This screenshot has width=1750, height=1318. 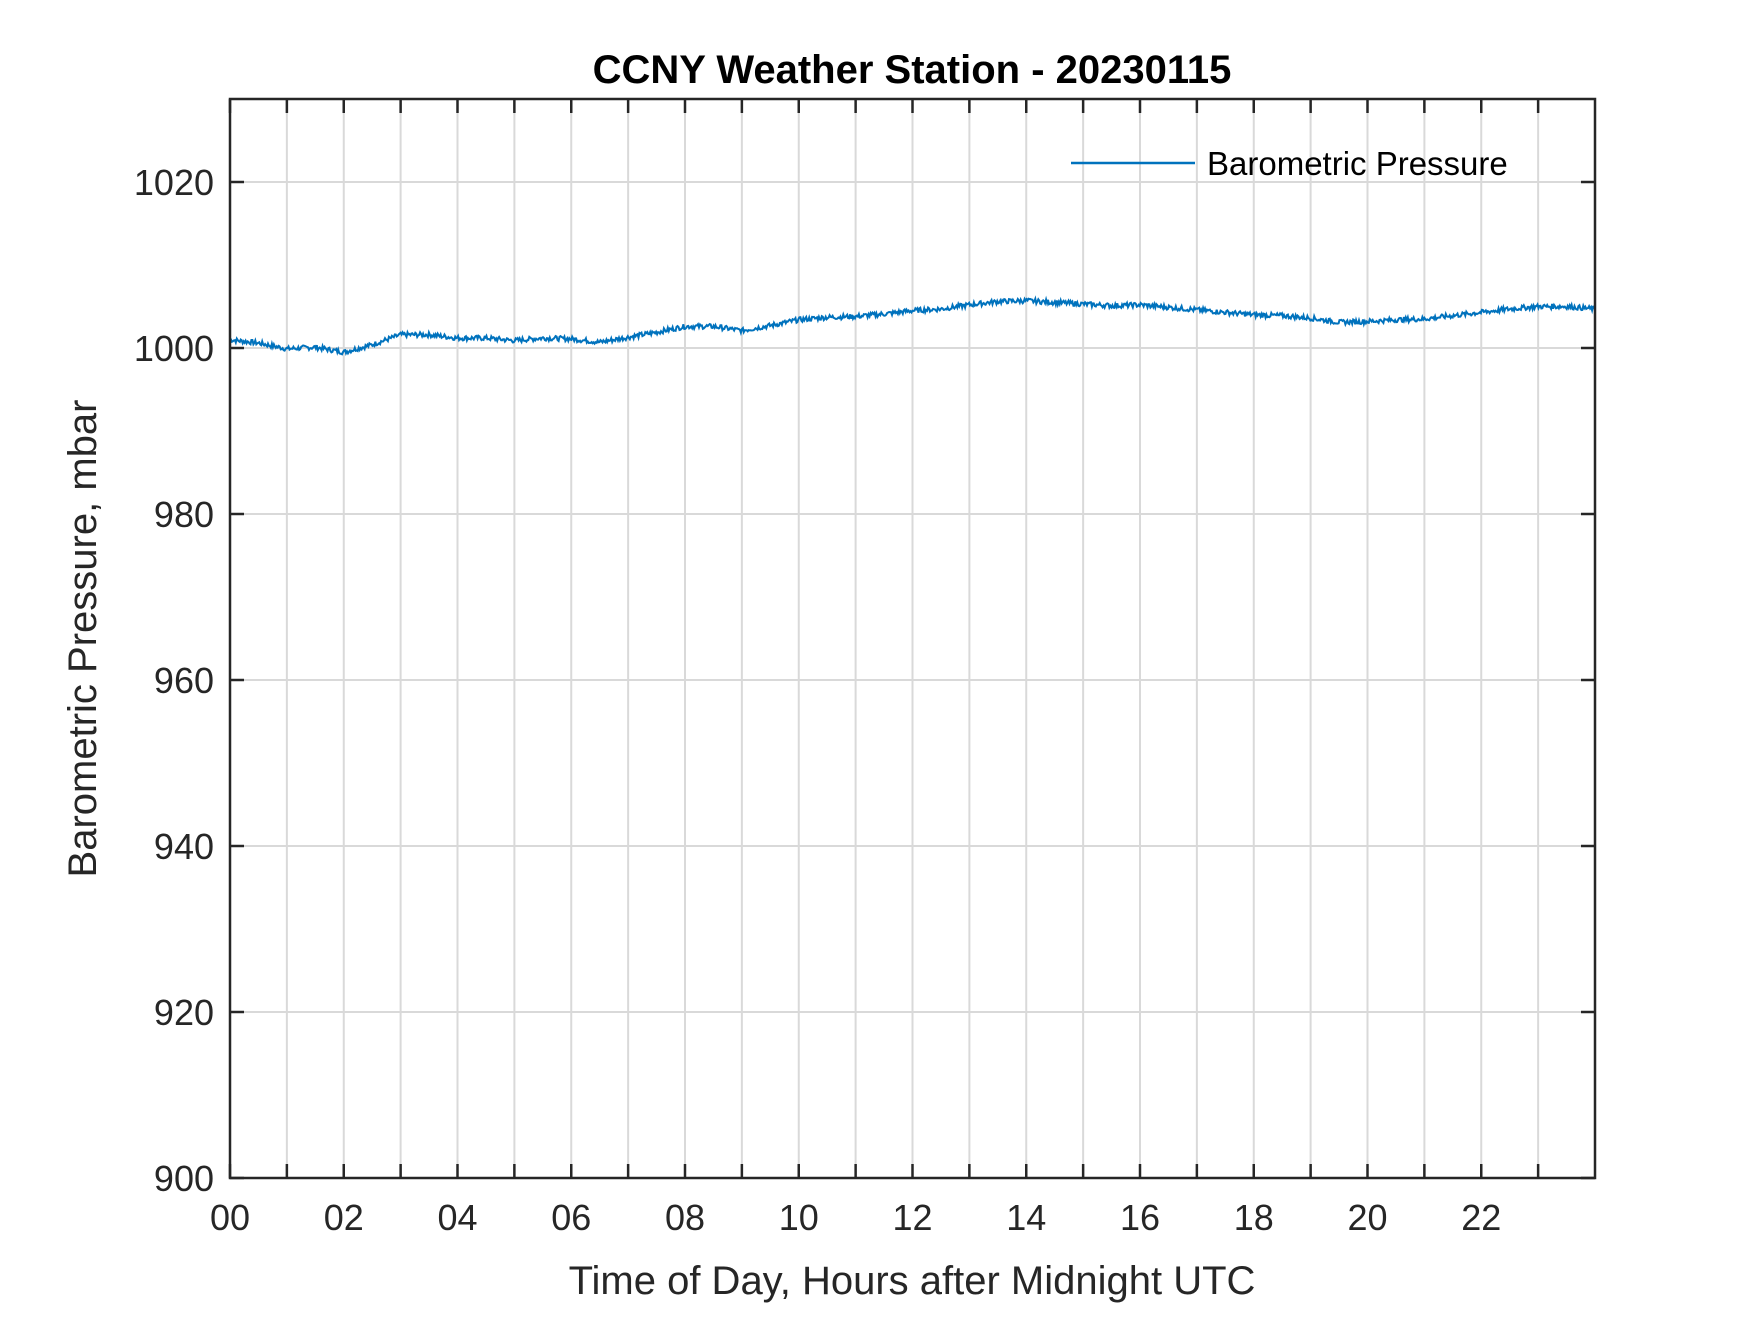 I want to click on x-tick-label: 22, so click(x=1481, y=1217).